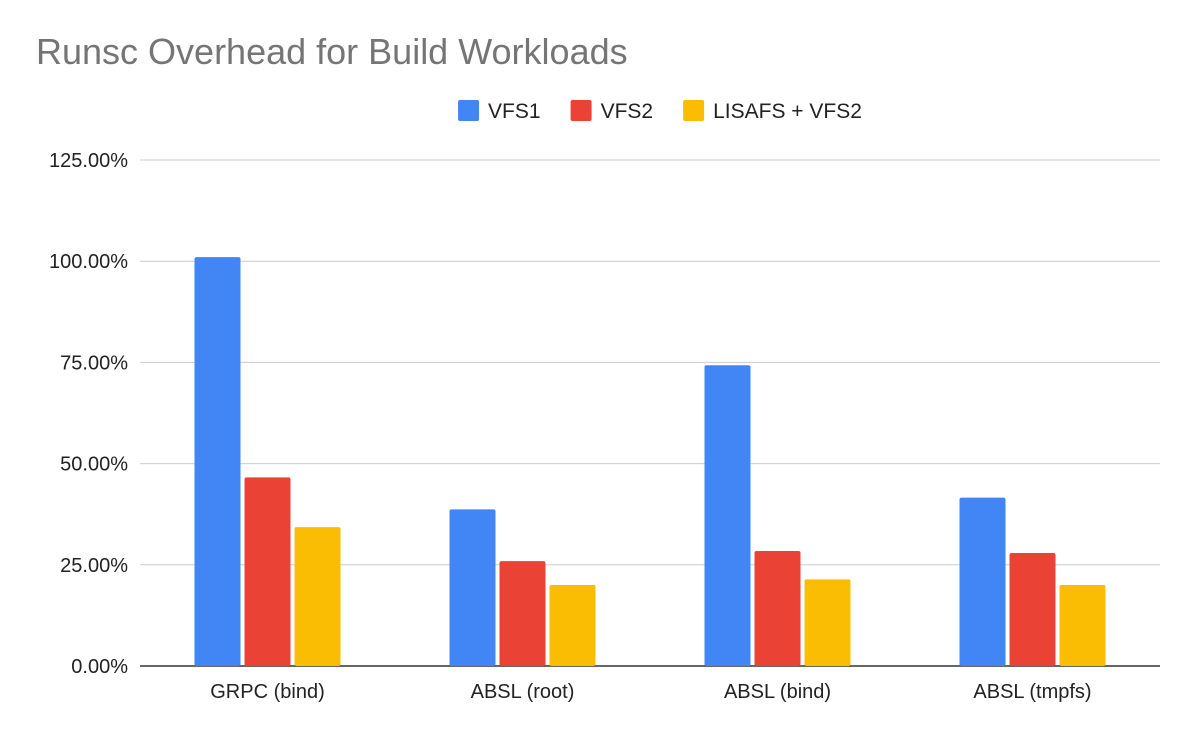  What do you see at coordinates (523, 692) in the screenshot?
I see `x-category-label: ABSL (root)` at bounding box center [523, 692].